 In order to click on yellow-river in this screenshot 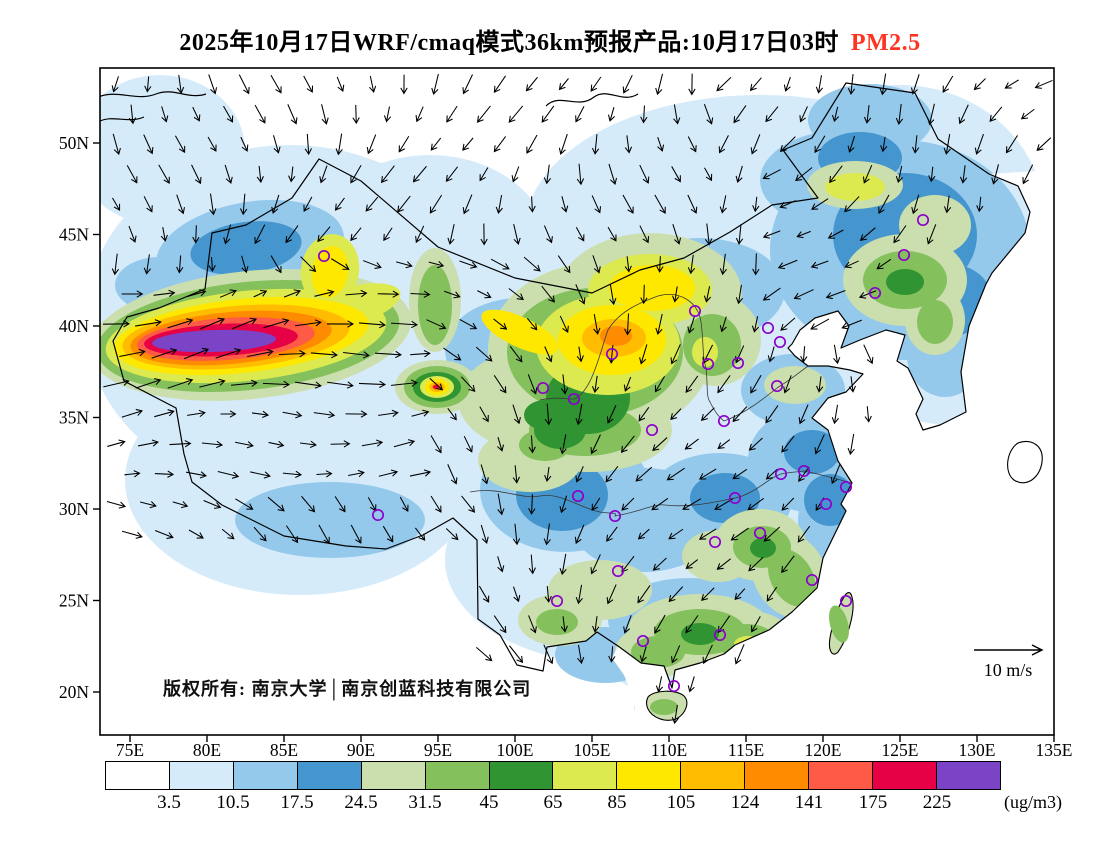, I will do `click(674, 358)`.